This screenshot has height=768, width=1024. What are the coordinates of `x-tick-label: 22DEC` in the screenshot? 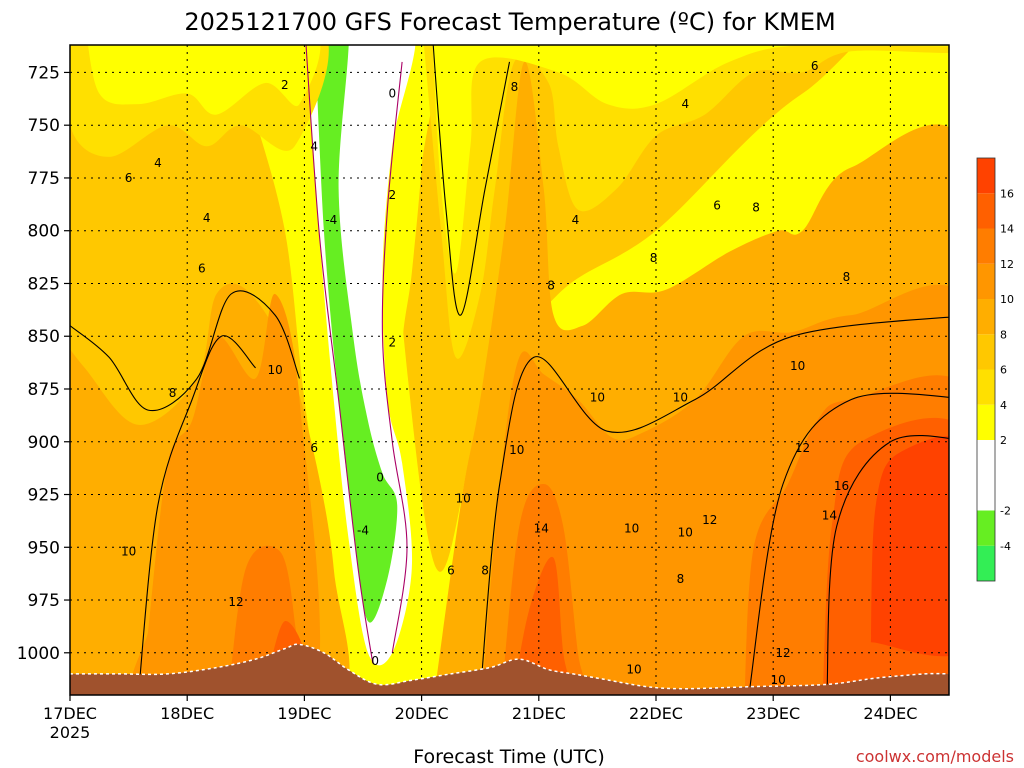 It's located at (656, 713).